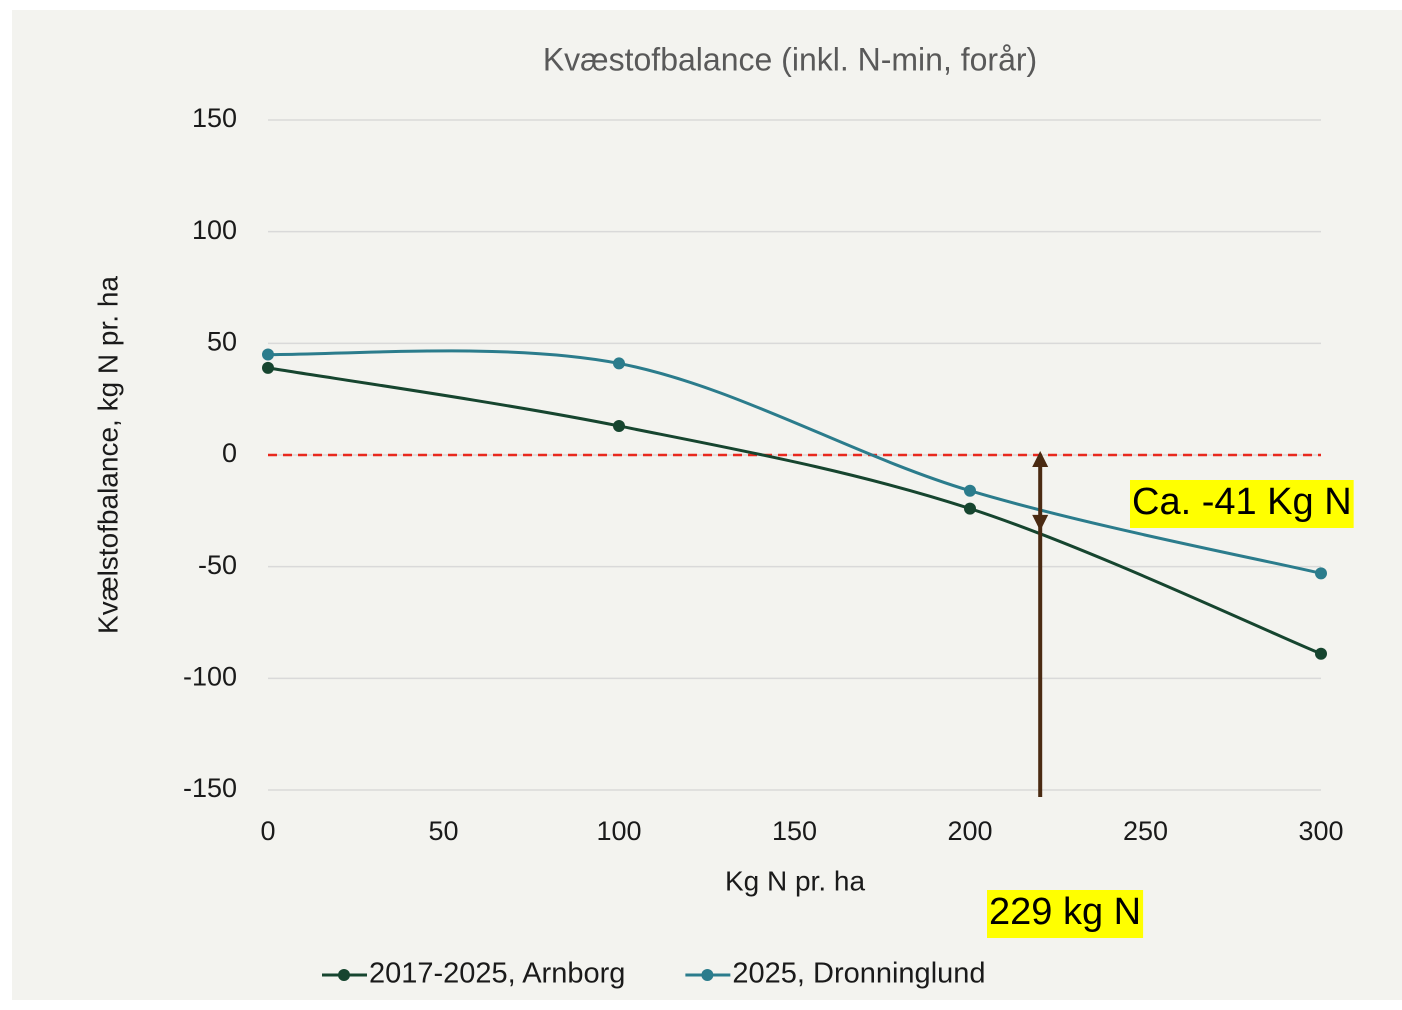 This screenshot has width=1402, height=1010. What do you see at coordinates (794, 831) in the screenshot?
I see `x-tick-label: 150` at bounding box center [794, 831].